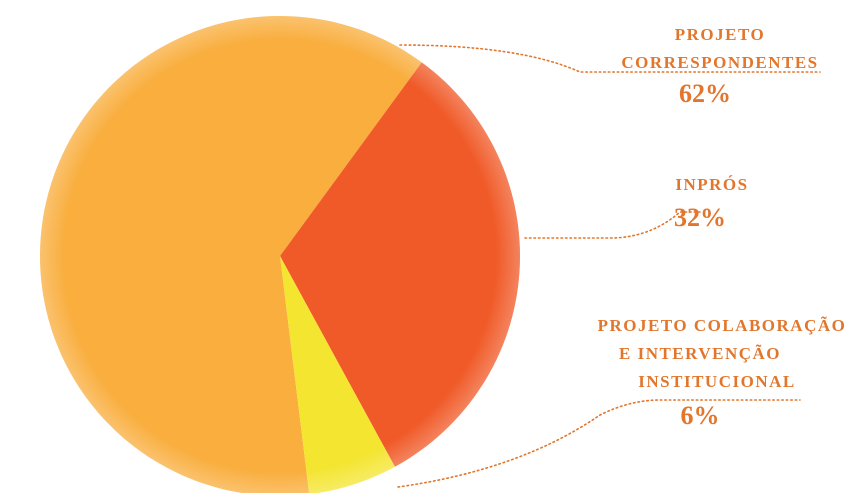 Image resolution: width=844 pixels, height=493 pixels. I want to click on category-label: CORRESPONDENTES, so click(719, 62).